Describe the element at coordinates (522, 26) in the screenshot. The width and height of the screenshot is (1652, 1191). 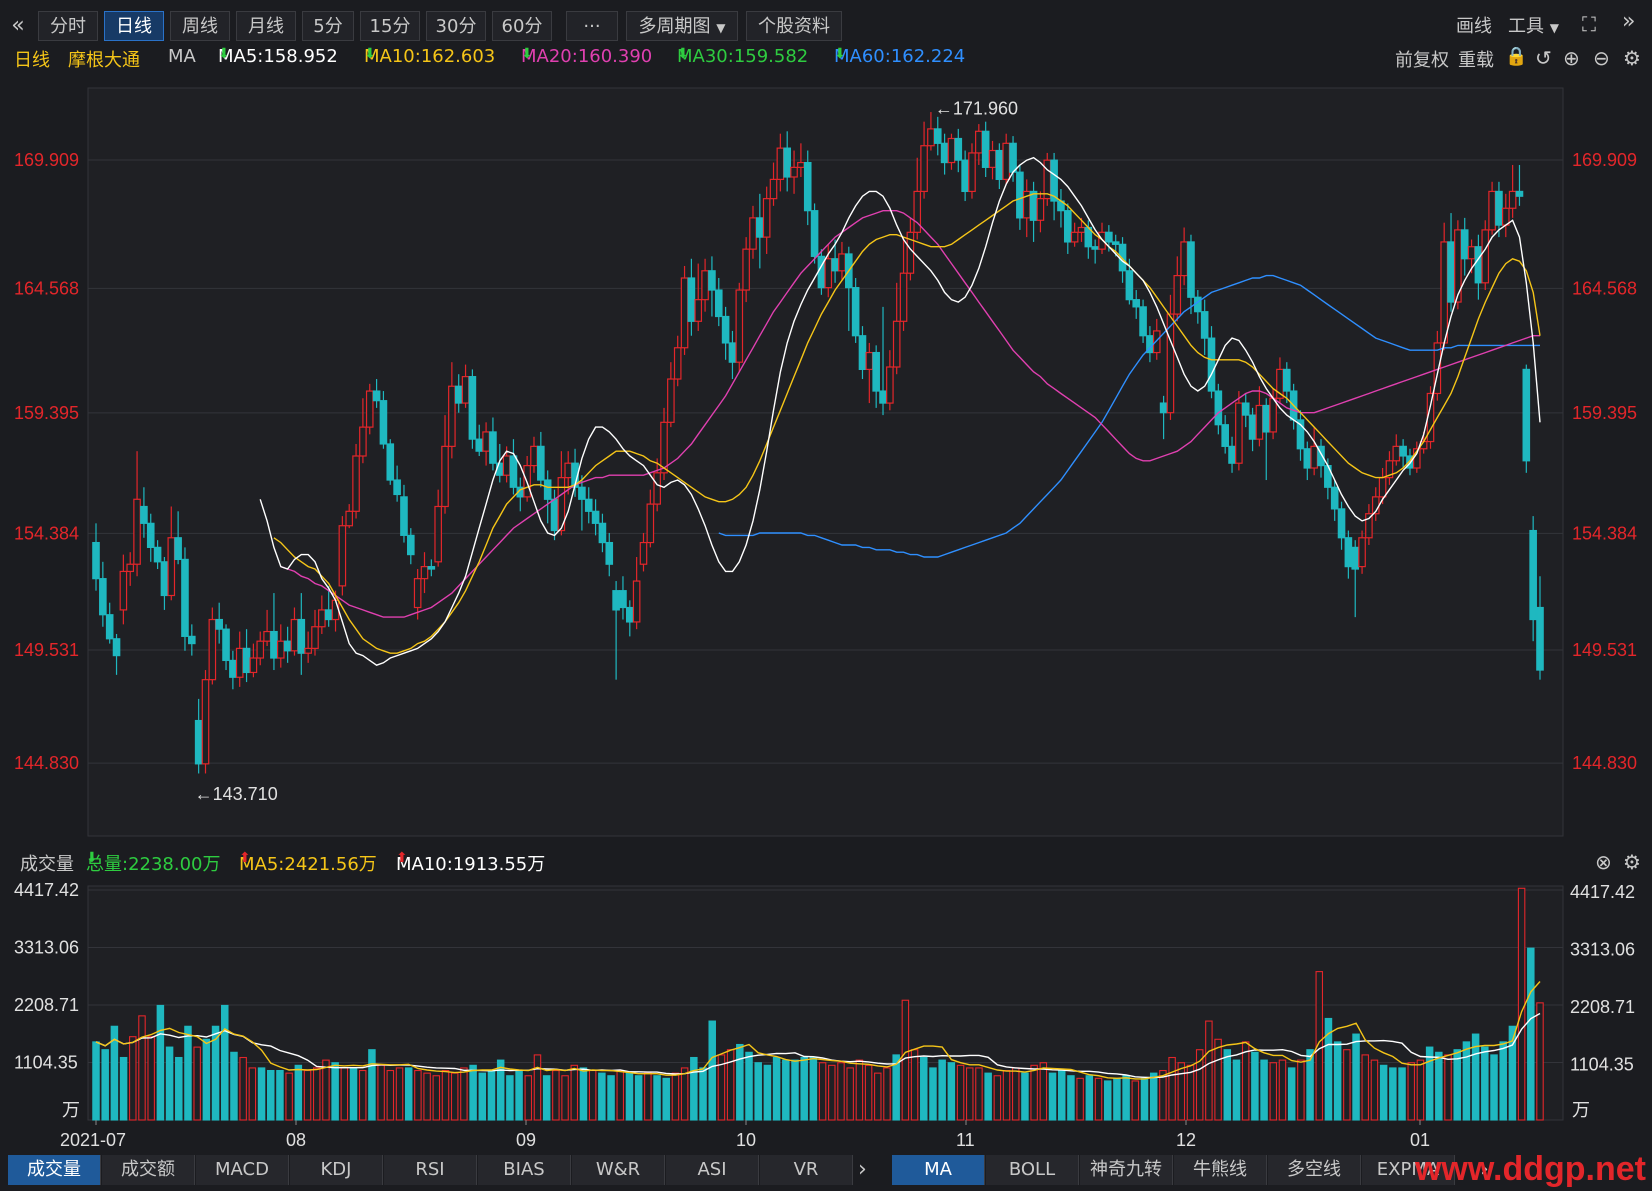
I see `period-tab: 60分` at that location.